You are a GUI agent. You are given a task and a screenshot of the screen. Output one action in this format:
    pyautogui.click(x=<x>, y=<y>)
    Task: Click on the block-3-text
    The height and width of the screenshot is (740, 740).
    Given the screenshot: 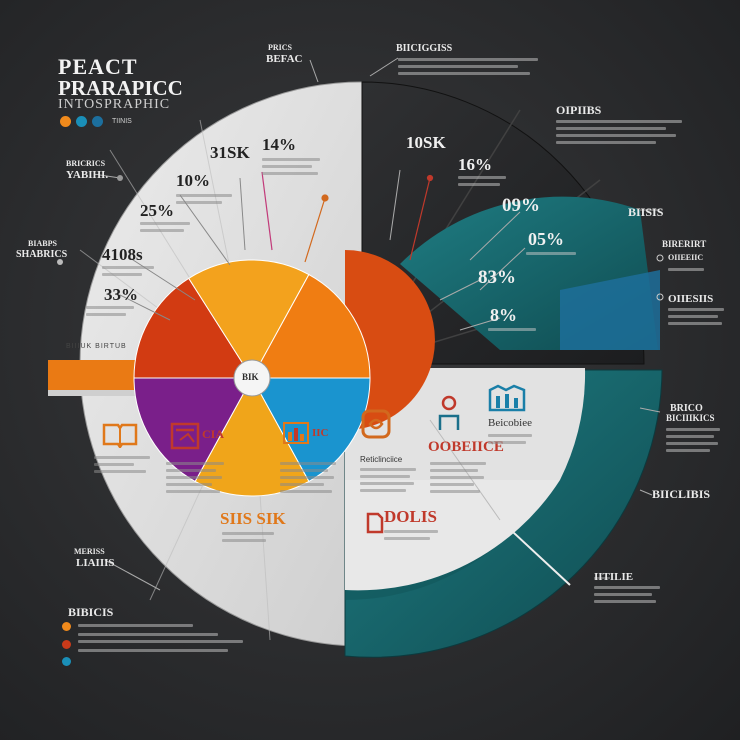 What is the action you would take?
    pyautogui.click(x=310, y=479)
    